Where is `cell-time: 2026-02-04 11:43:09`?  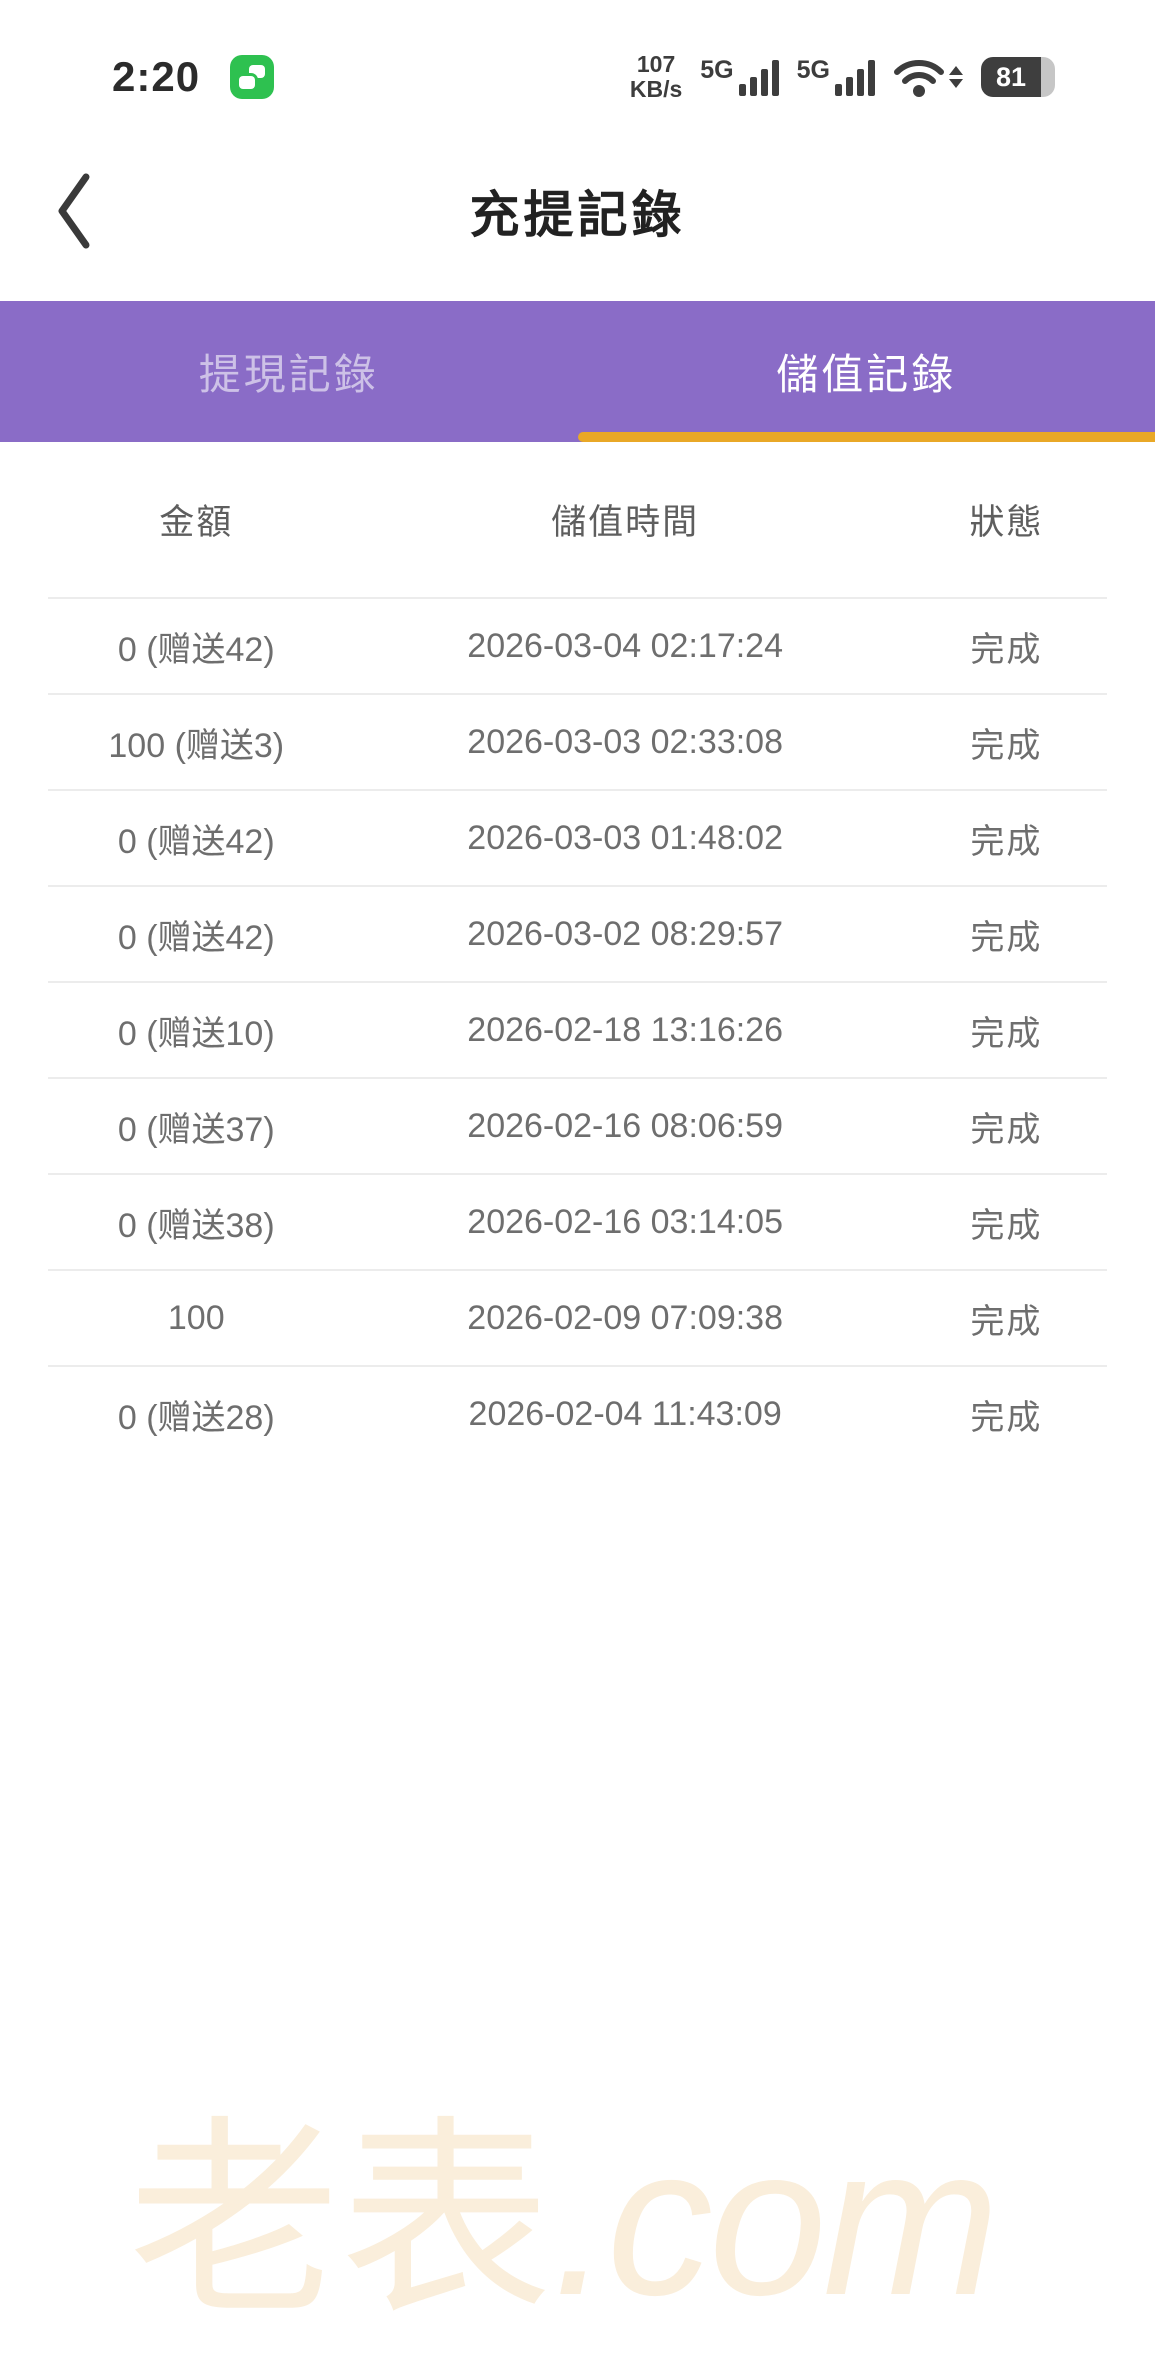 cell-time: 2026-02-04 11:43:09 is located at coordinates (625, 1413).